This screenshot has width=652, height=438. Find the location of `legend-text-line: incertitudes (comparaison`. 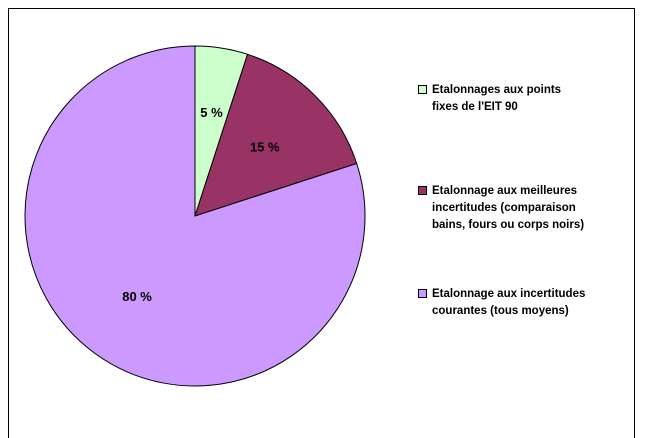

legend-text-line: incertitudes (comparaison is located at coordinates (504, 208).